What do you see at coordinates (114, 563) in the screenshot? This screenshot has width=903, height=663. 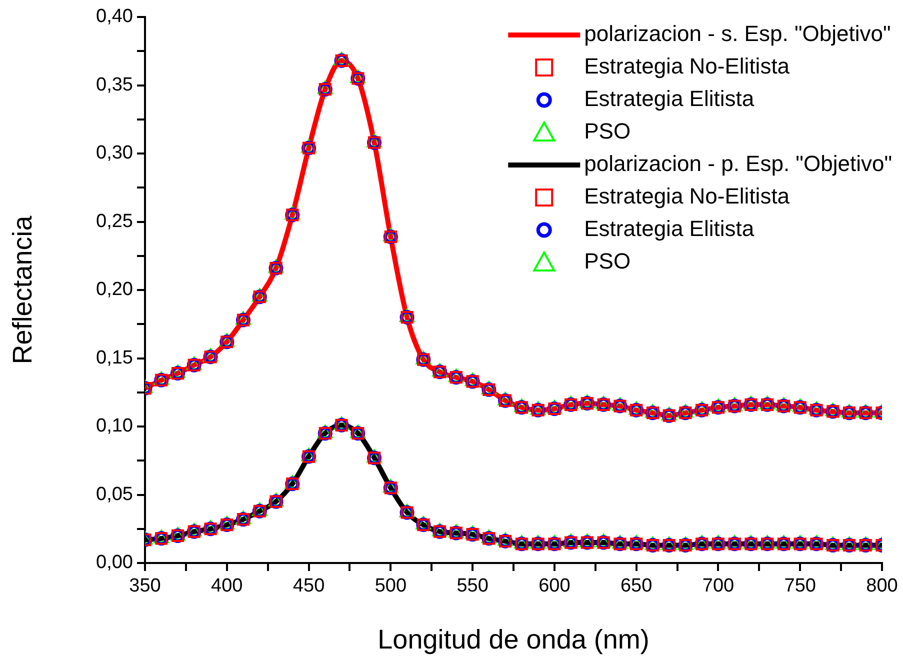 I see `y-tick-label: 0,00` at bounding box center [114, 563].